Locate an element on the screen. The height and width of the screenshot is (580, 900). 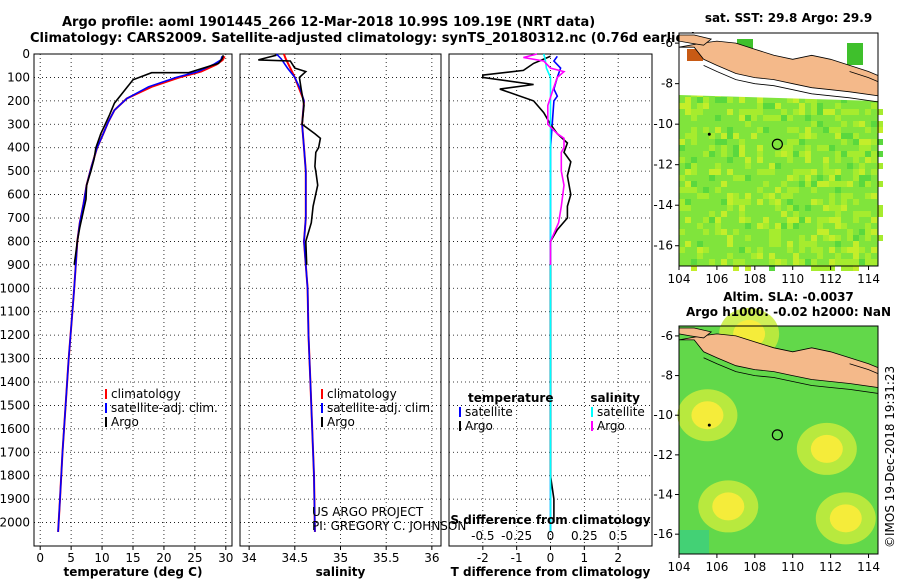
project-credit: US ARGO PROJECT is located at coordinates (368, 512).